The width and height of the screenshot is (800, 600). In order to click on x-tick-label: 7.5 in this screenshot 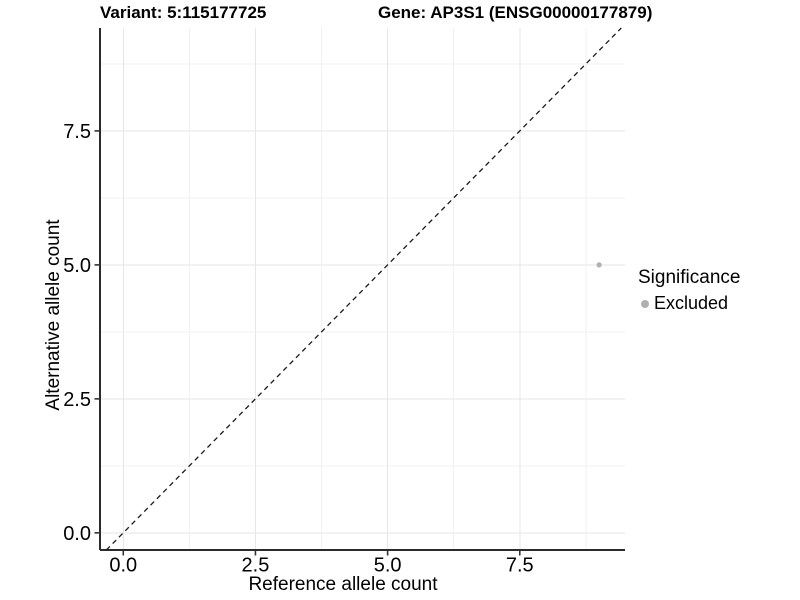, I will do `click(520, 566)`.